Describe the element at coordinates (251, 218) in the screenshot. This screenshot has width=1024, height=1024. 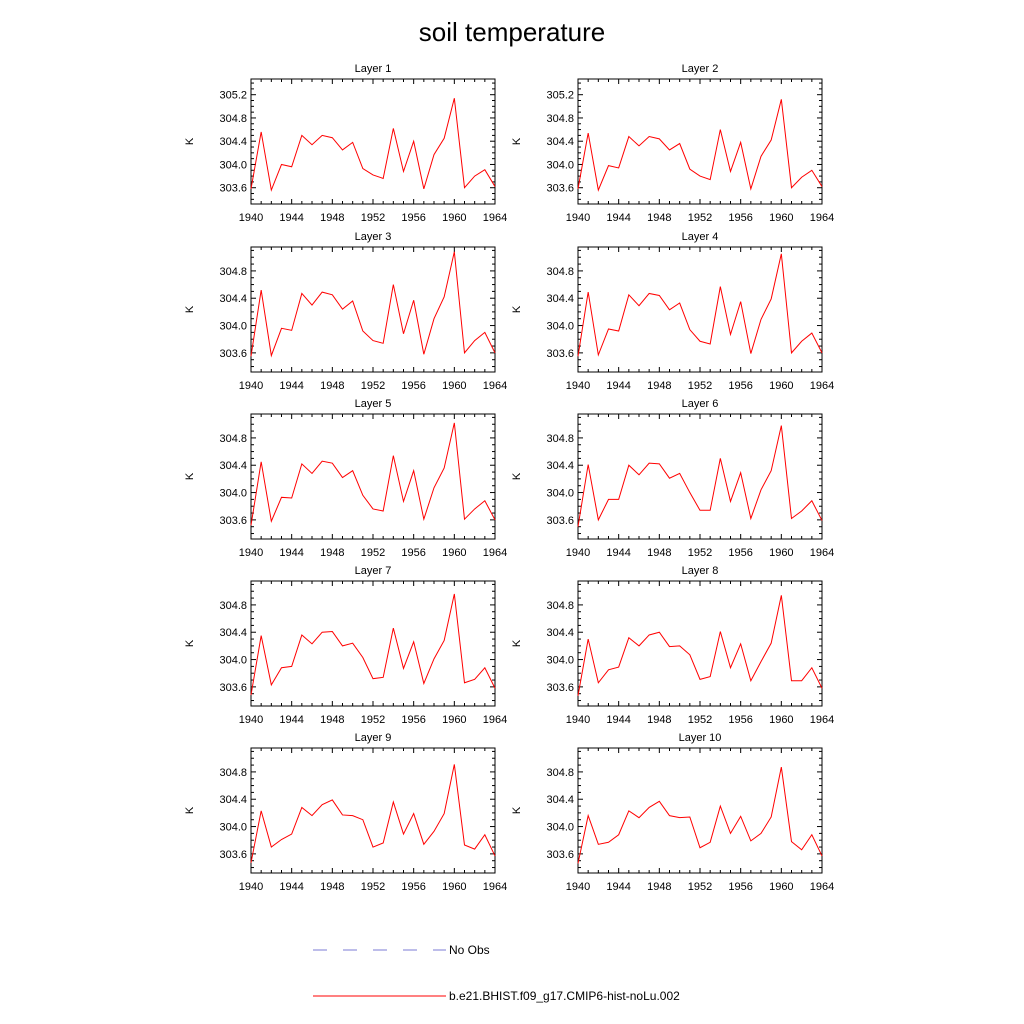
I see `panel-1-x-tick-label: 1940` at that location.